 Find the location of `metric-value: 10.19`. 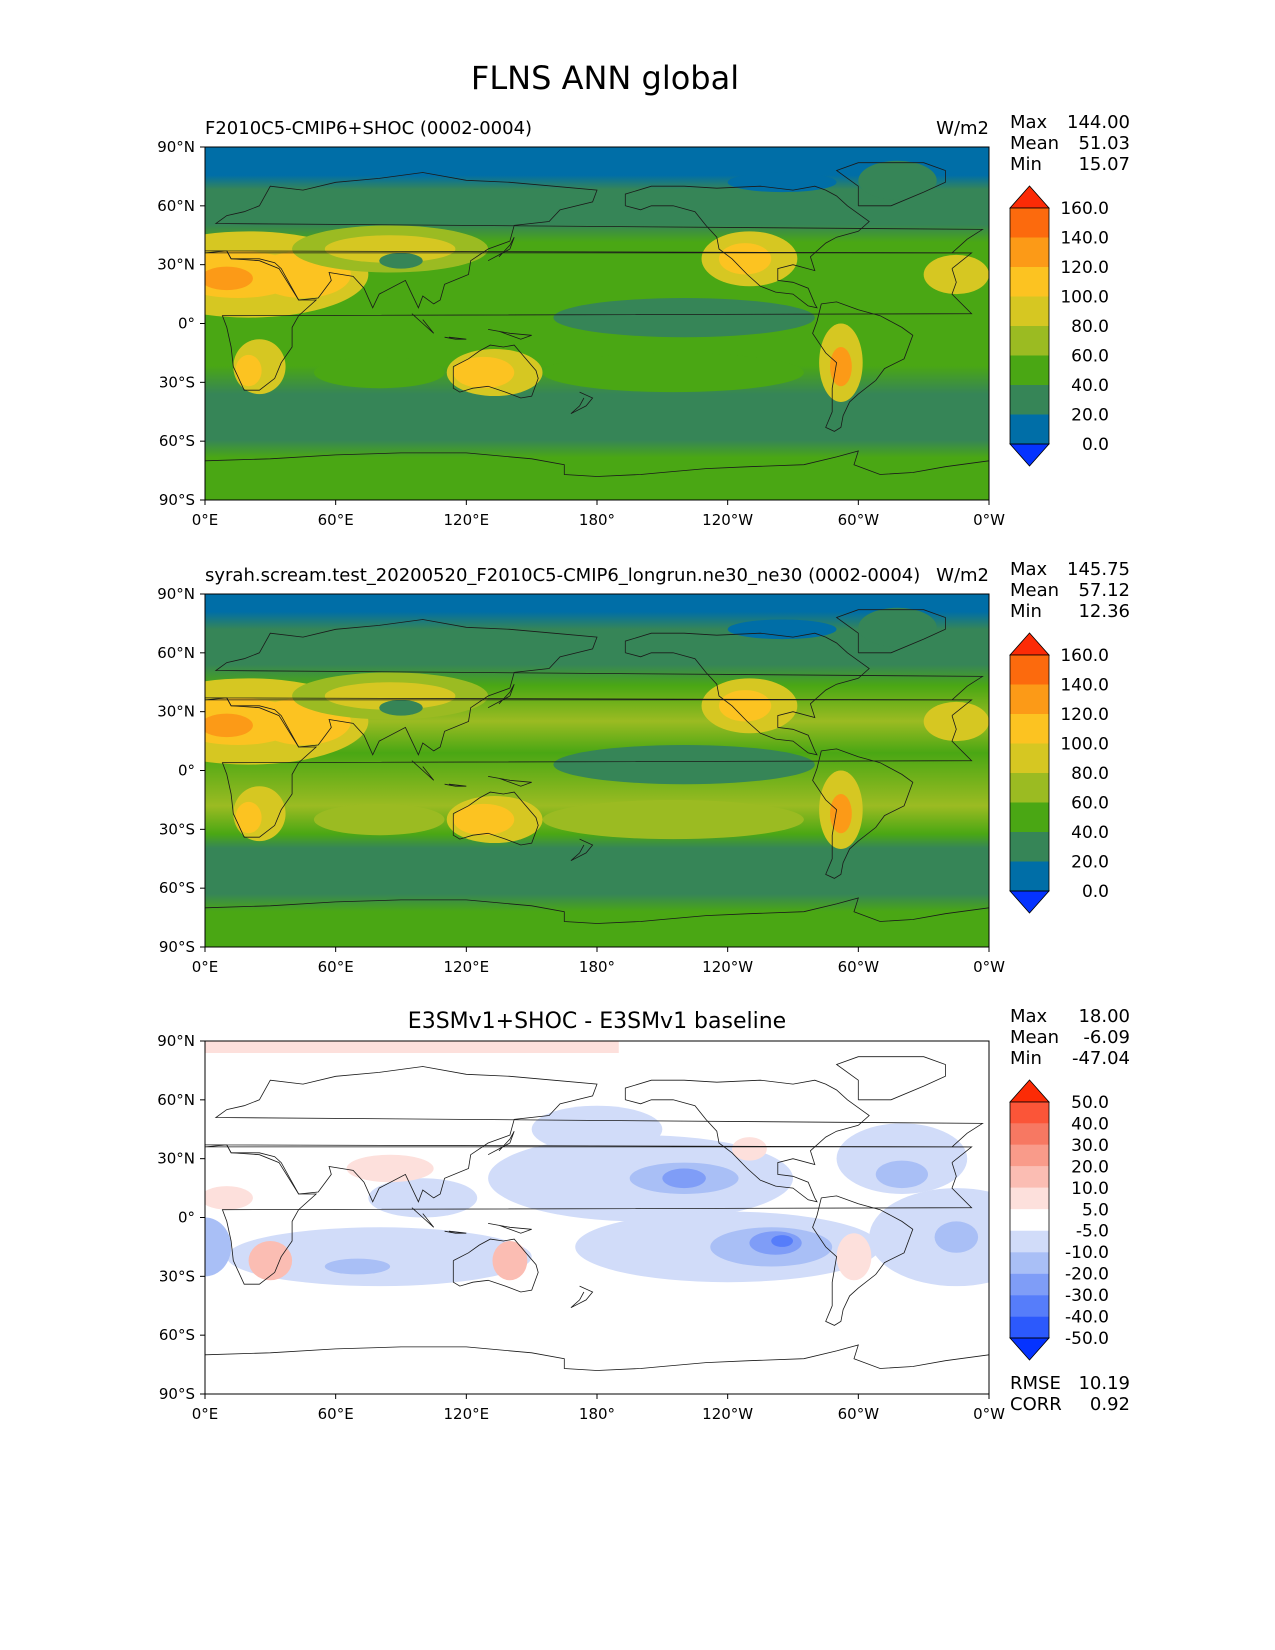

metric-value: 10.19 is located at coordinates (1104, 1383).